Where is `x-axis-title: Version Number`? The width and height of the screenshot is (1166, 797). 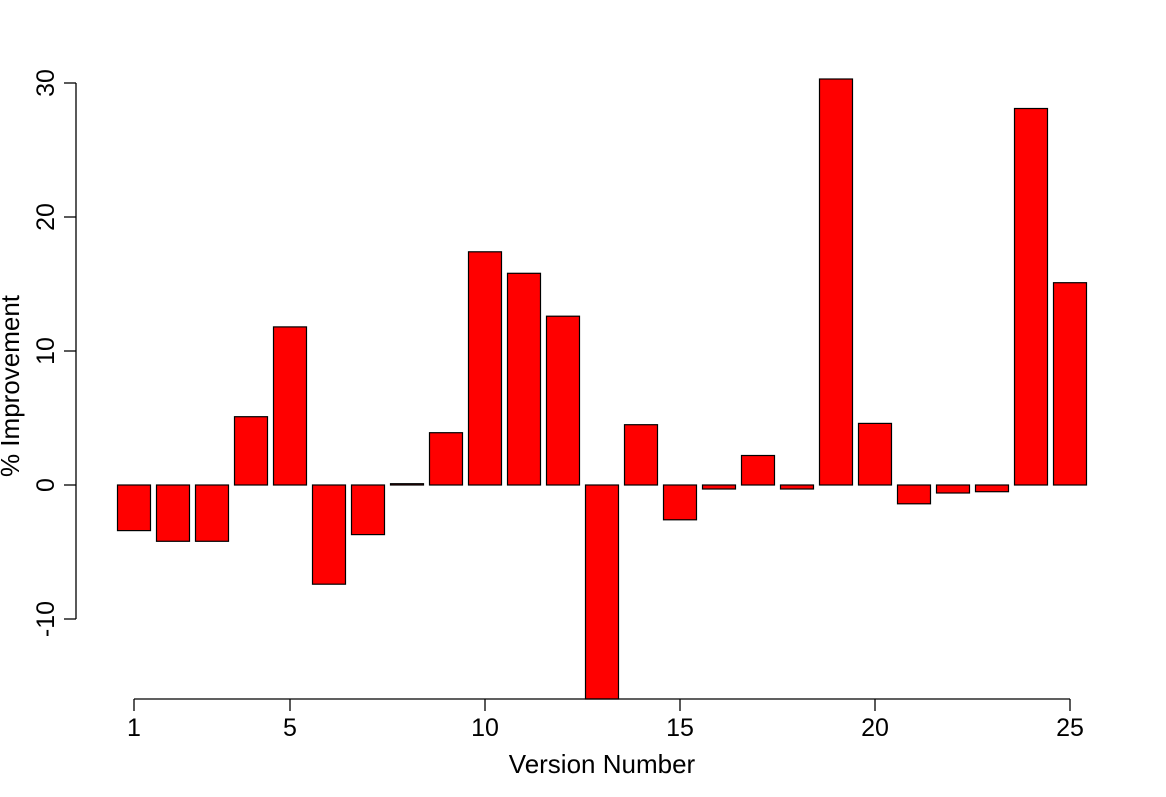 x-axis-title: Version Number is located at coordinates (602, 764).